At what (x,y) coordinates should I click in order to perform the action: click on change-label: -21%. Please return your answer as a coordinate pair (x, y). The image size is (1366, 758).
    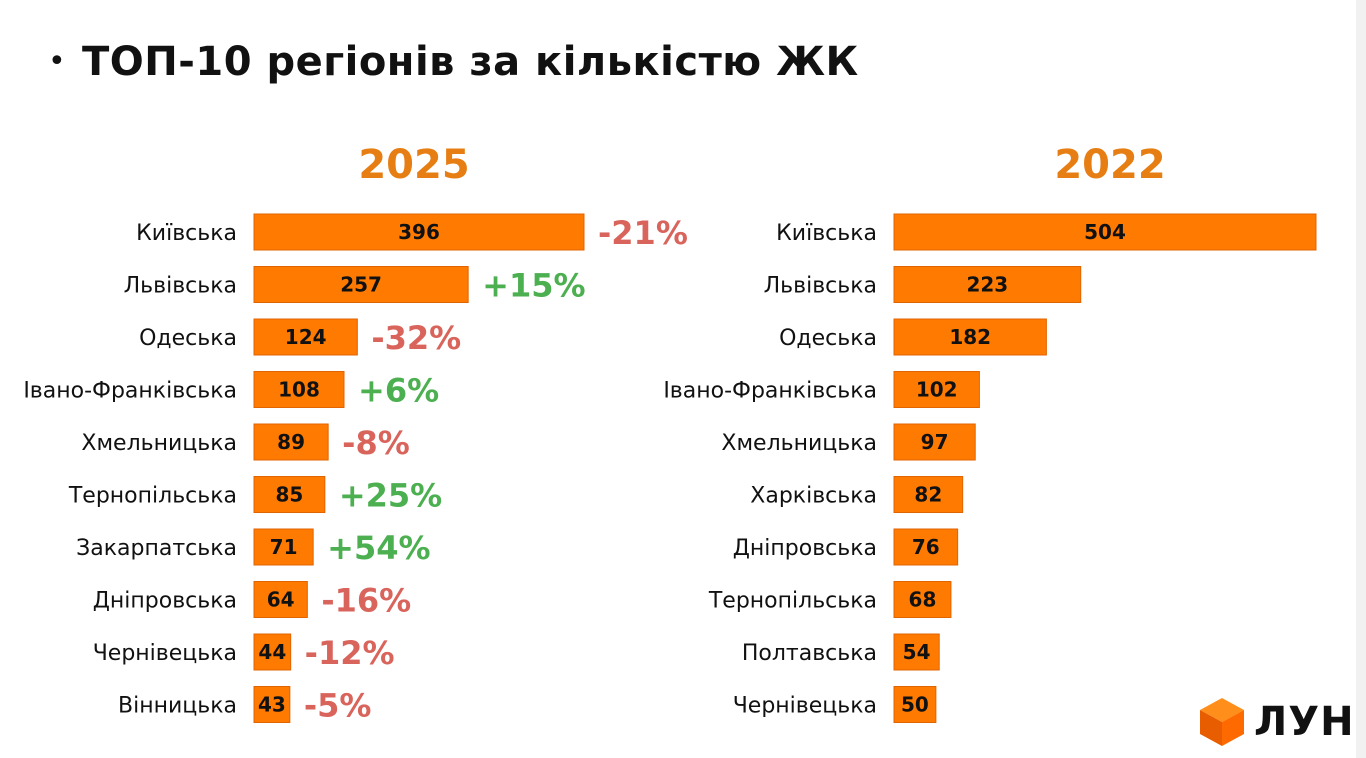
    Looking at the image, I should click on (643, 233).